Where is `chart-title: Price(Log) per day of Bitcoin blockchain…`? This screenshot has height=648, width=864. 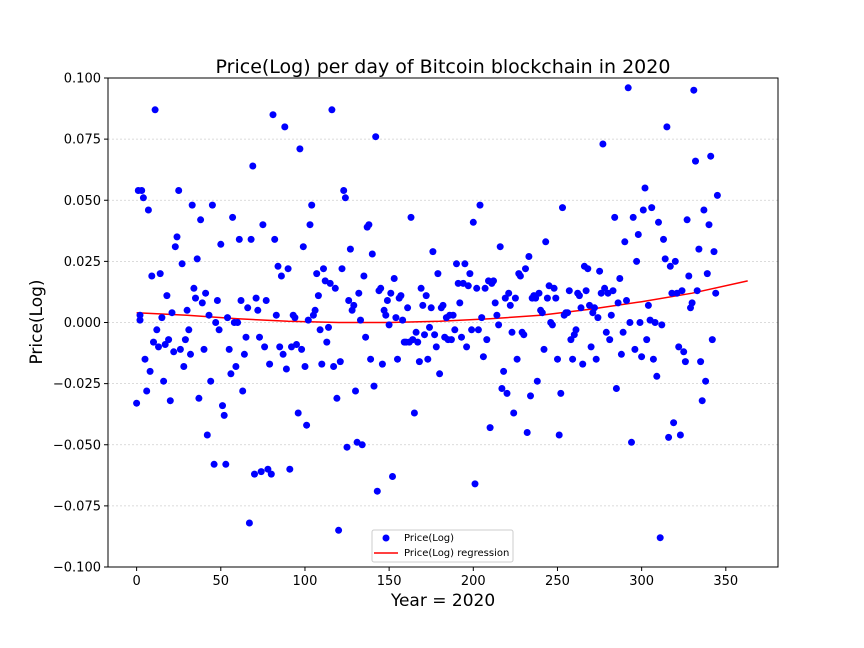 chart-title: Price(Log) per day of Bitcoin blockchain… is located at coordinates (443, 67).